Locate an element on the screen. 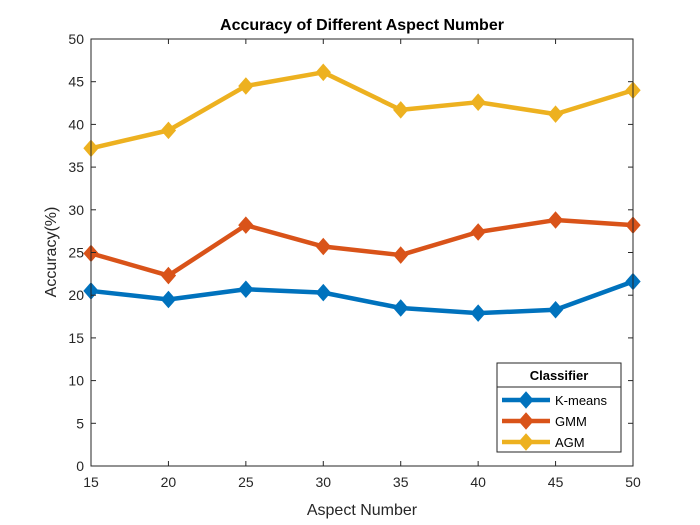 The image size is (700, 525). legend-title: Classifier is located at coordinates (559, 375).